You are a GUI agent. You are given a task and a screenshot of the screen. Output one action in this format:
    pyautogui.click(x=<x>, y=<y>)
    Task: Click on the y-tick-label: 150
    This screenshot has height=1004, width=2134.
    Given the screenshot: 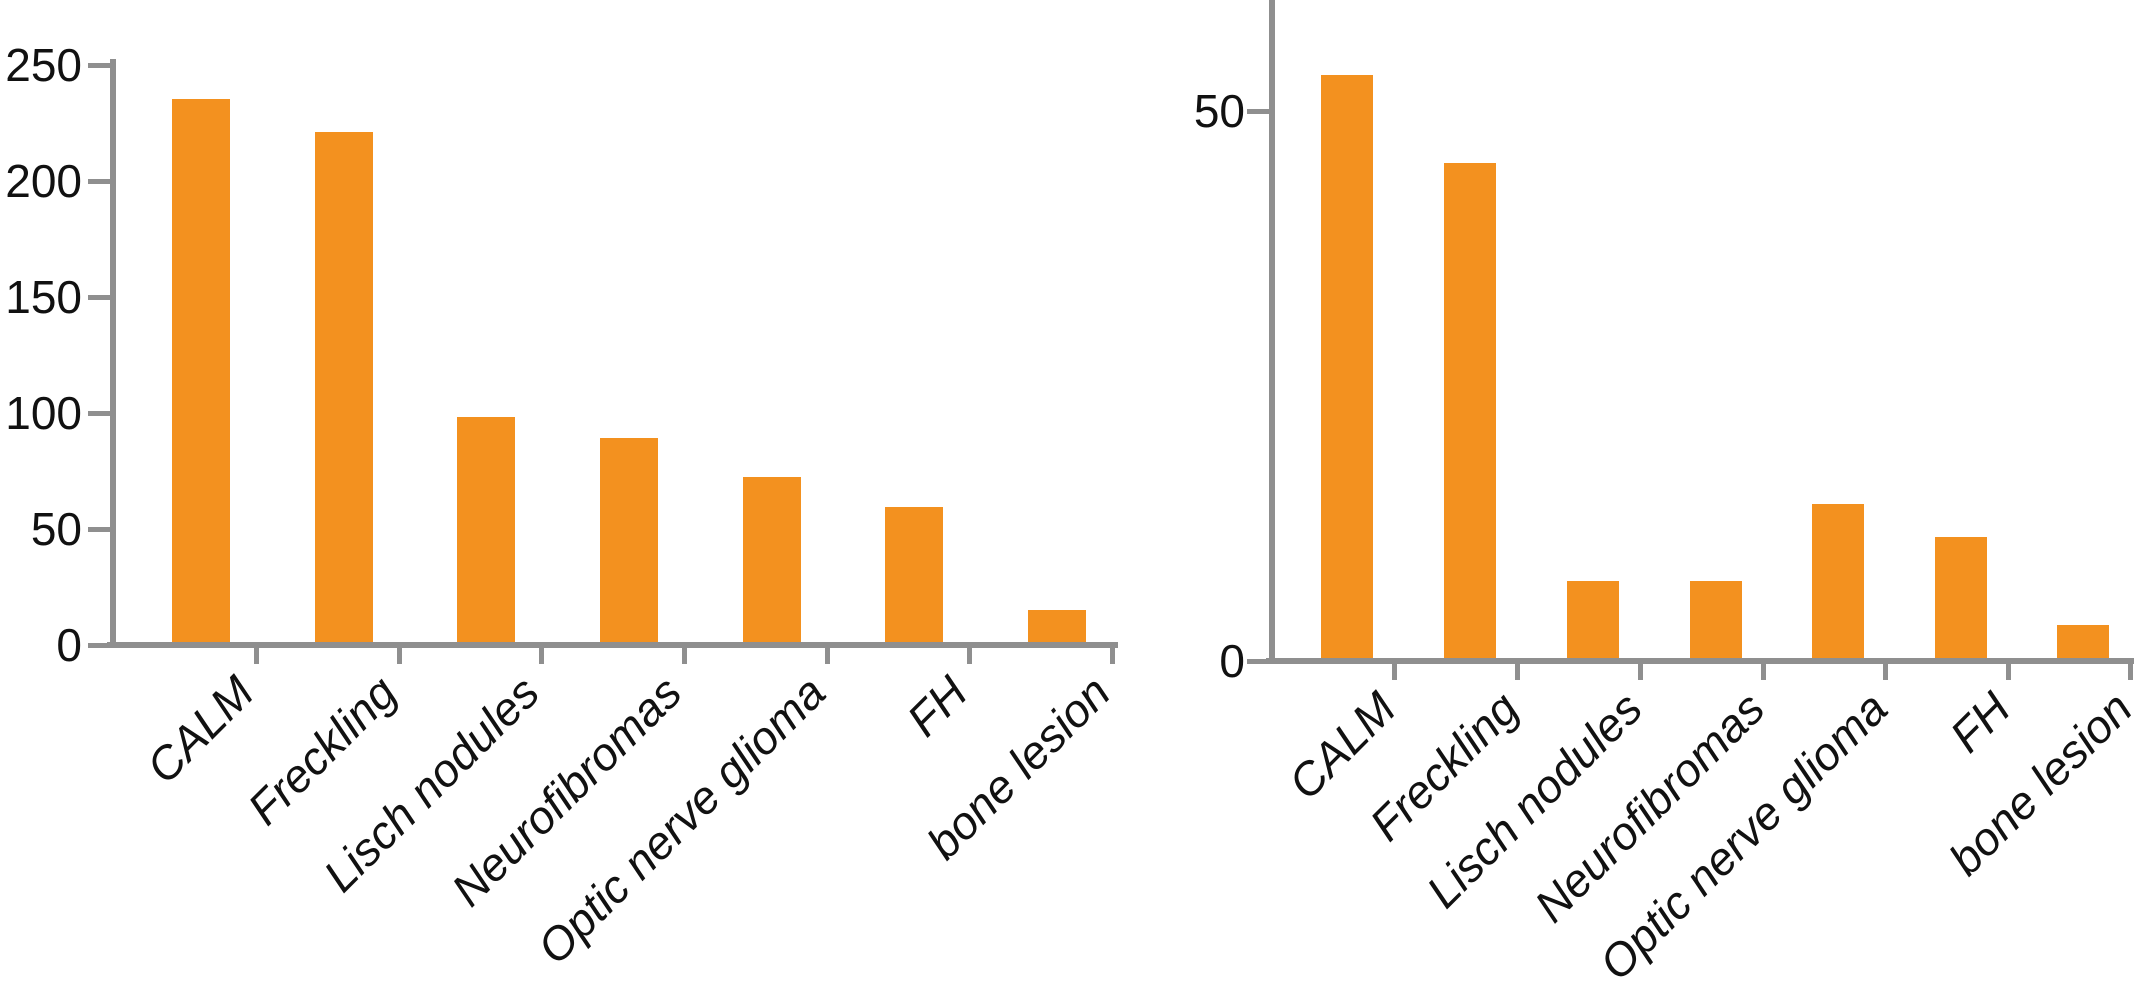 What is the action you would take?
    pyautogui.click(x=43, y=297)
    